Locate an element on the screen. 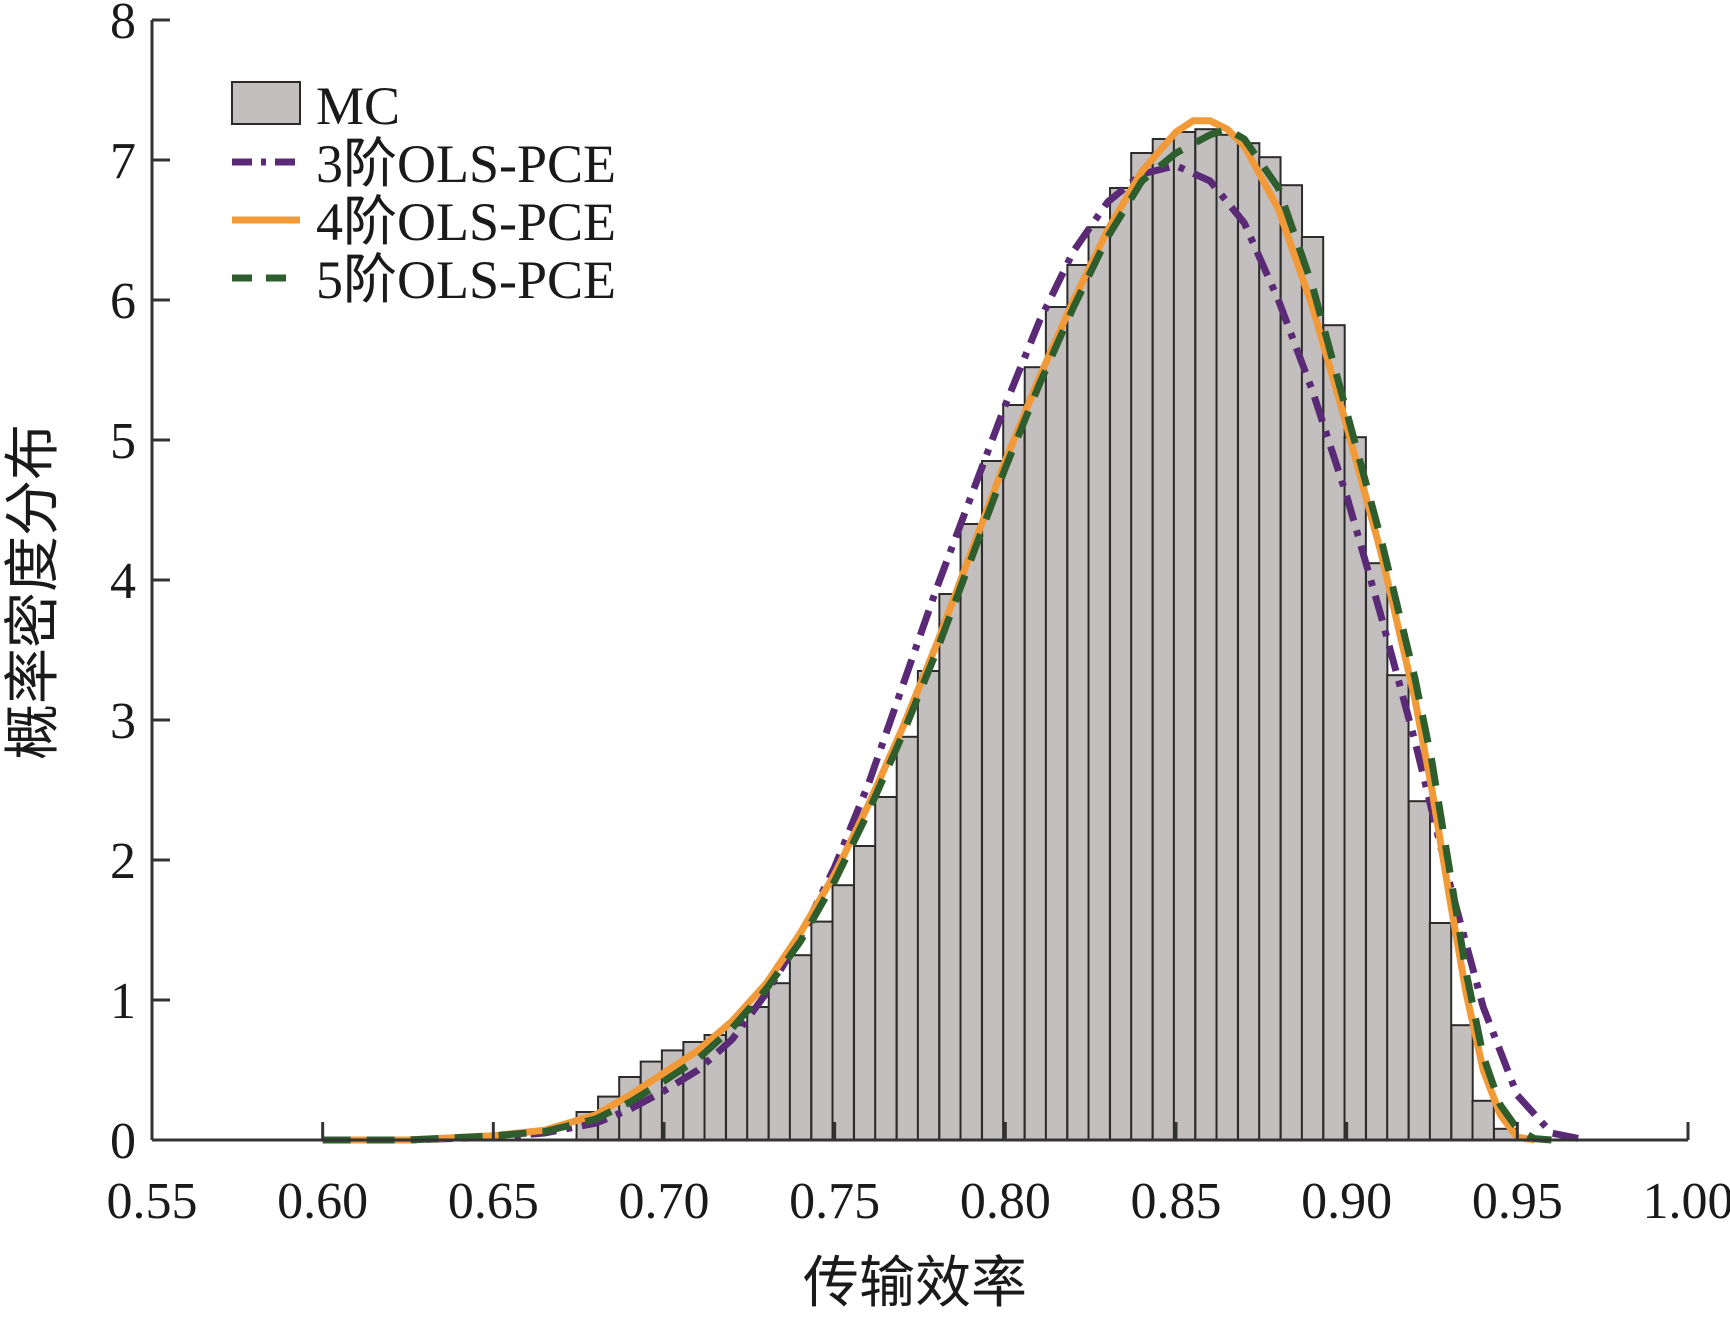 Image resolution: width=1730 pixels, height=1317 pixels. x-tick-label-1: 0.60 is located at coordinates (322, 1201).